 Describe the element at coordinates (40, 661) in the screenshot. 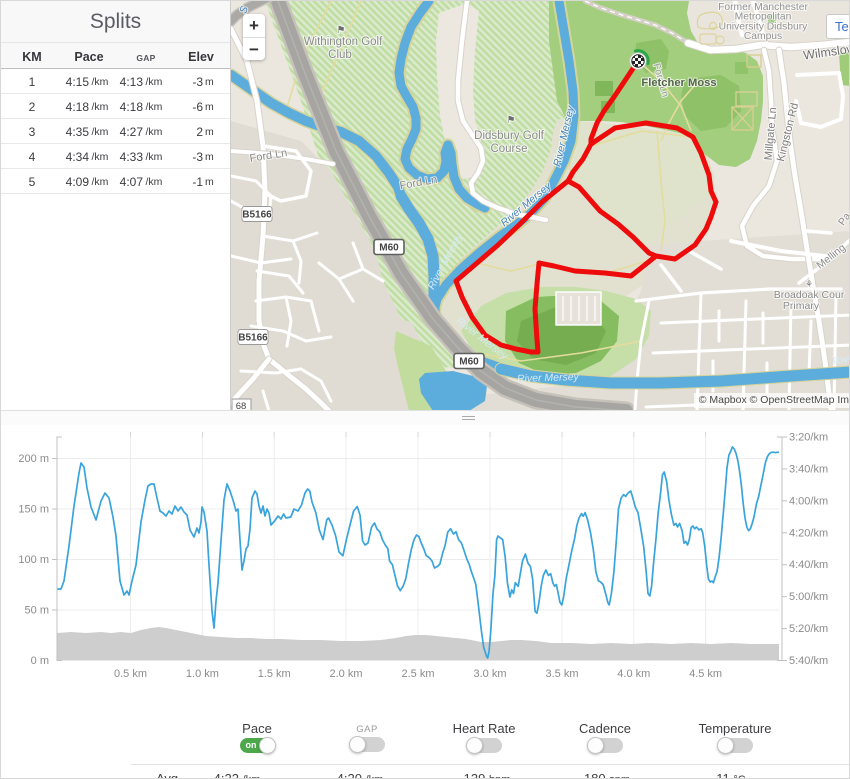

I see `svg-text: 0 m` at that location.